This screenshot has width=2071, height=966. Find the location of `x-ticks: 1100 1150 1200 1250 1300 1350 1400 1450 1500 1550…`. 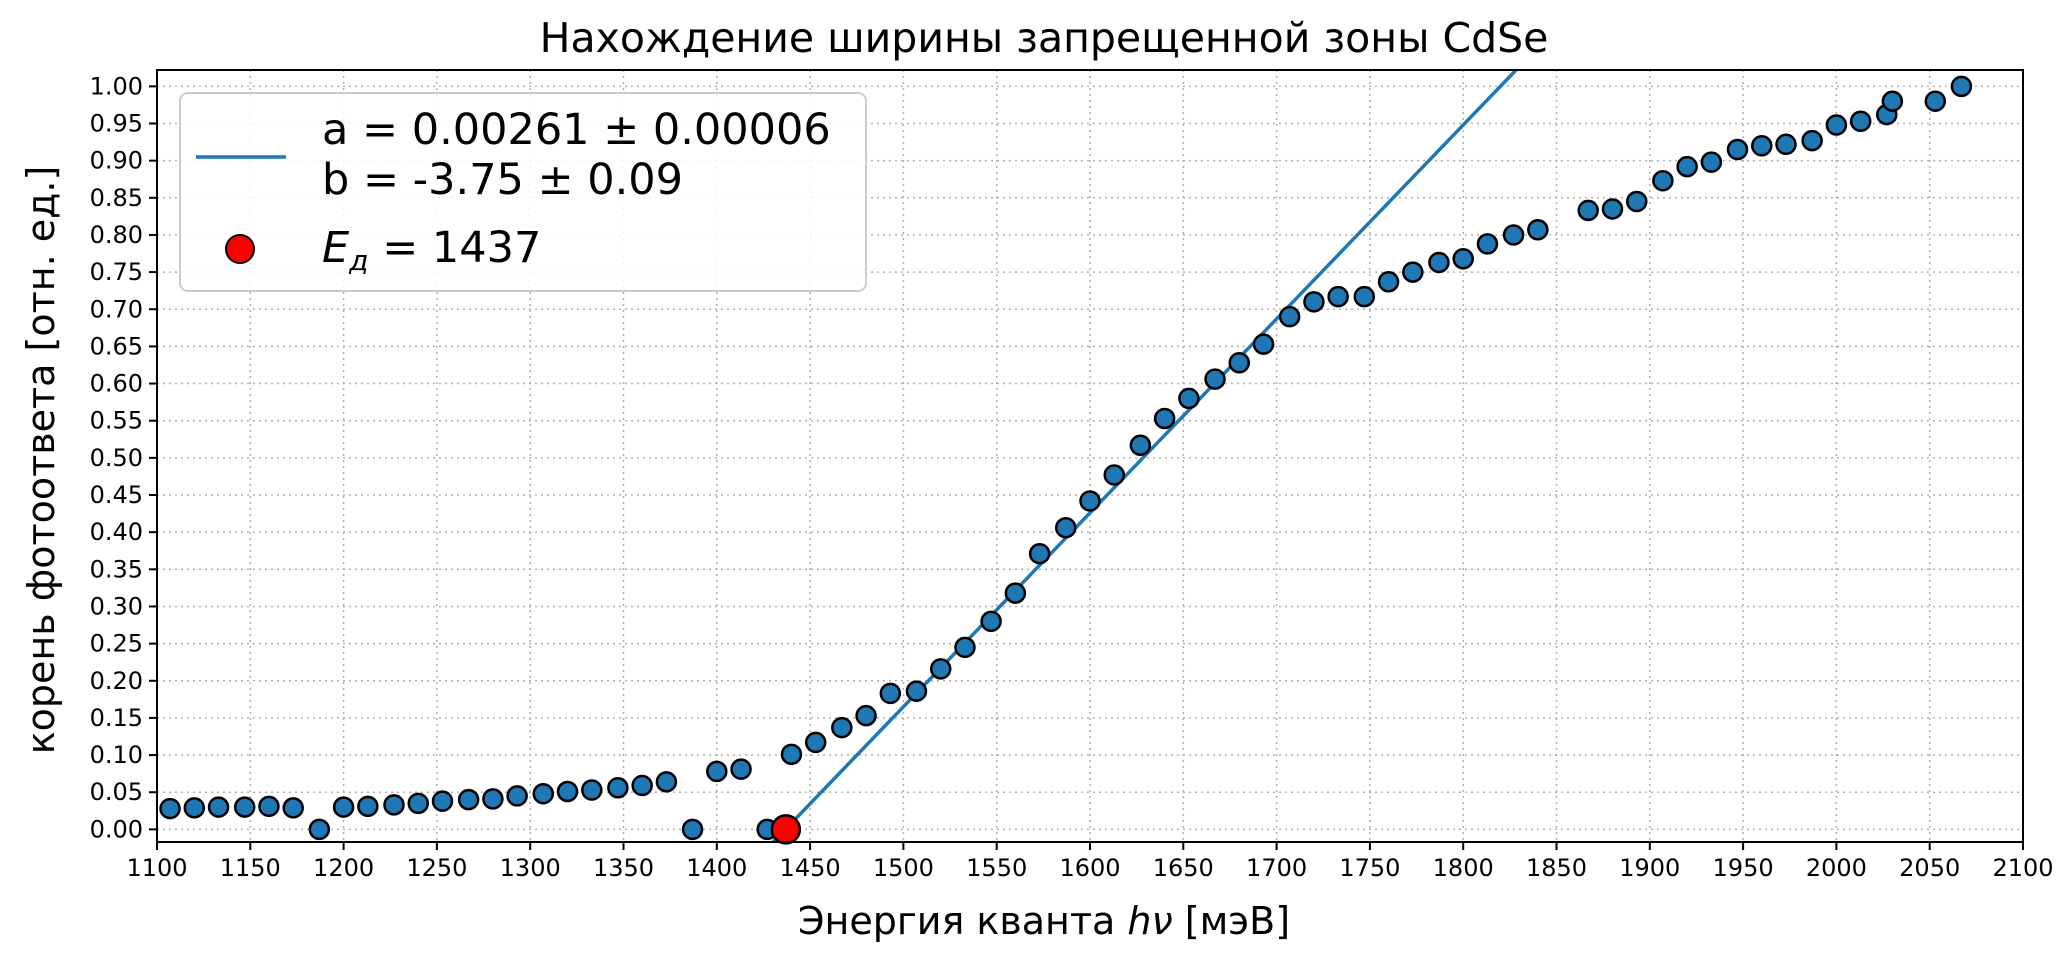

x-ticks: 1100 1150 1200 1250 1300 1350 1400 1450 1500 1550… is located at coordinates (1090, 862).